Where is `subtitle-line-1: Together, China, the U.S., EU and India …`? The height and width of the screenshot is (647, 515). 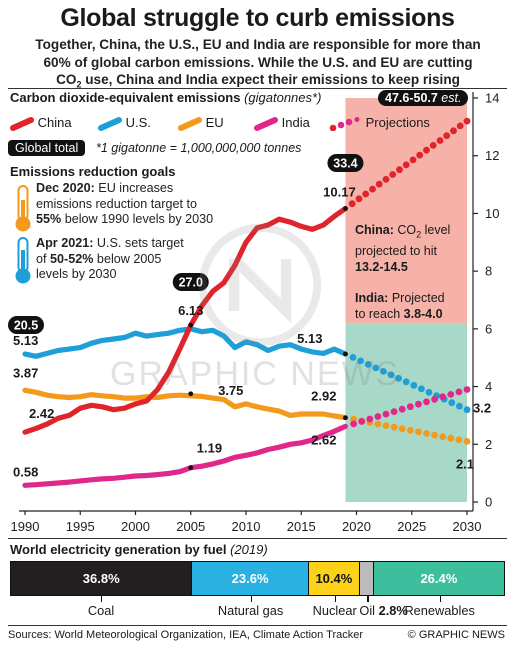 subtitle-line-1: Together, China, the U.S., EU and India … is located at coordinates (258, 44).